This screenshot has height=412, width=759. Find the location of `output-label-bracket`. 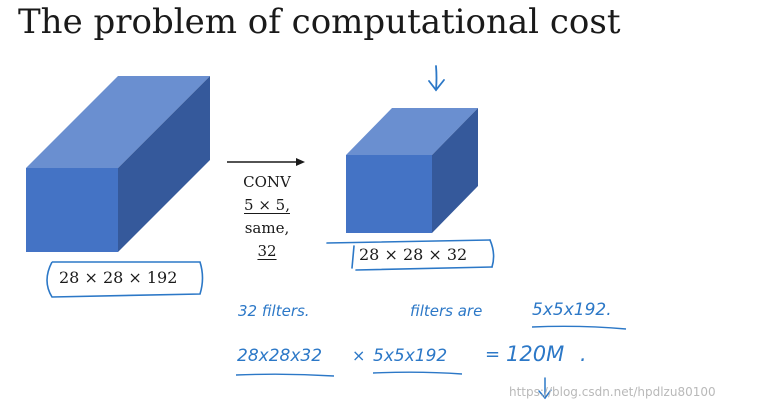

output-label-bracket is located at coordinates (410, 255).